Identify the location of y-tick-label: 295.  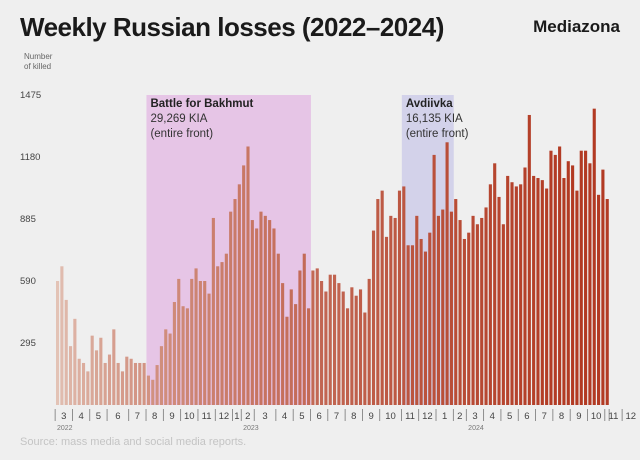
(28, 343).